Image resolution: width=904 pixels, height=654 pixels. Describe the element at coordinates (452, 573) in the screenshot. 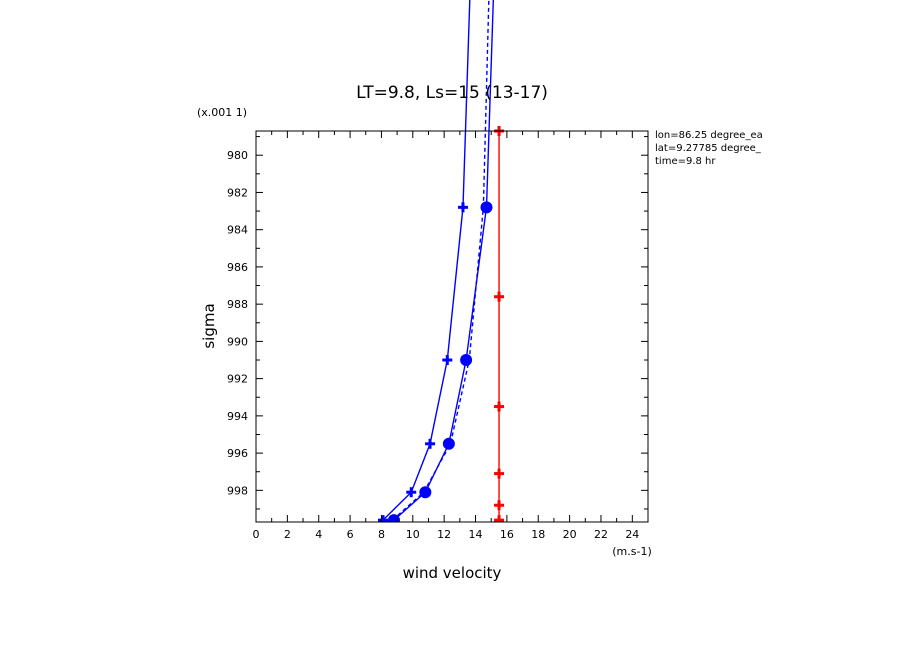

I see `x-axis-label: wind velocity` at that location.